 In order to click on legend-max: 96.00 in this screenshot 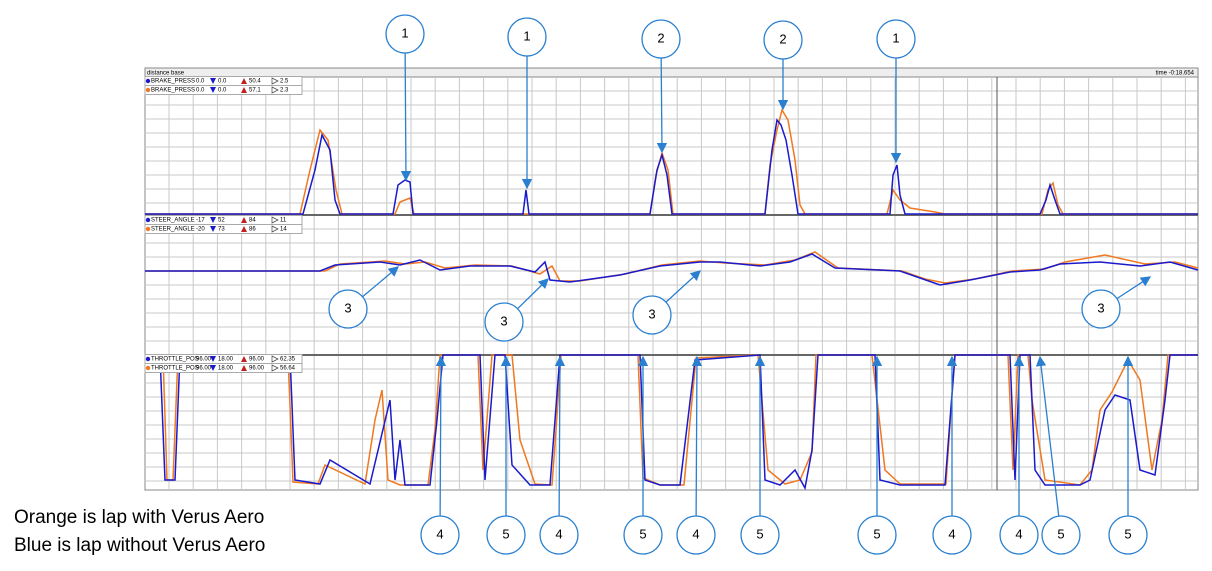, I will do `click(257, 360)`.